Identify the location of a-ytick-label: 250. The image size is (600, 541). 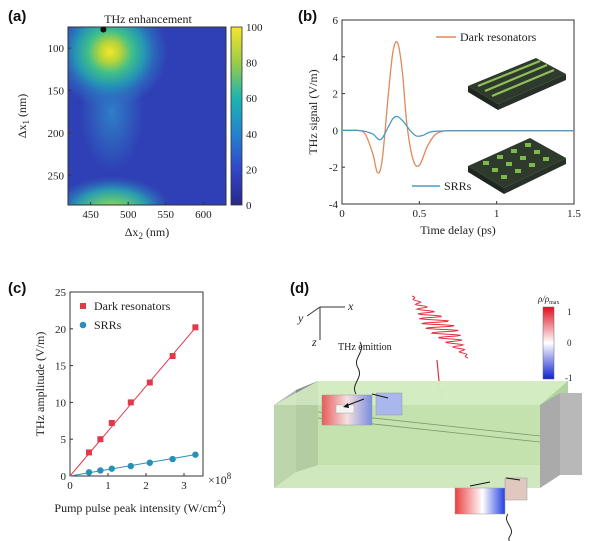
(56, 176).